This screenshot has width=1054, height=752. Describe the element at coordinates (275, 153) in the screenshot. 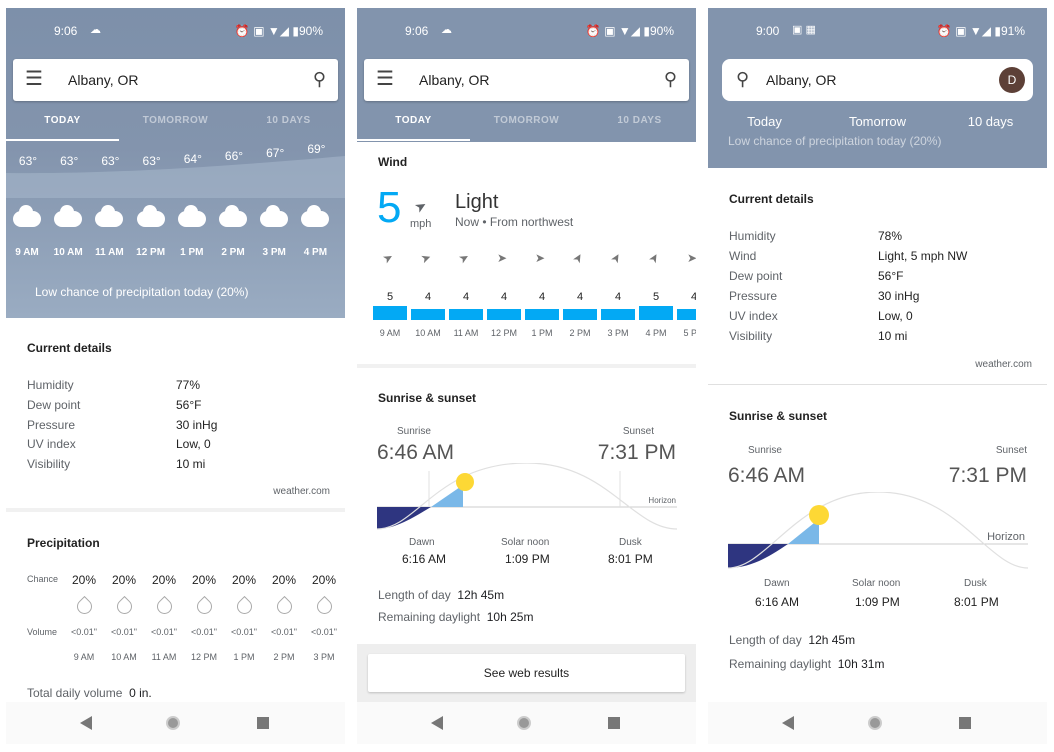

I see `hourly-temp: 67°` at that location.